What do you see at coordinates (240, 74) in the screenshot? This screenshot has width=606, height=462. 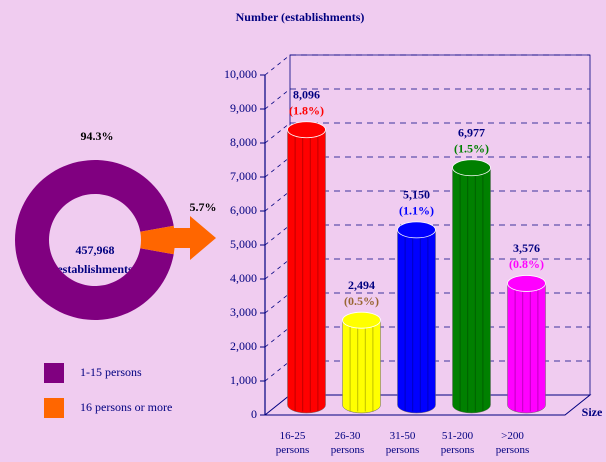 I see `y-tick-label: 10,000` at bounding box center [240, 74].